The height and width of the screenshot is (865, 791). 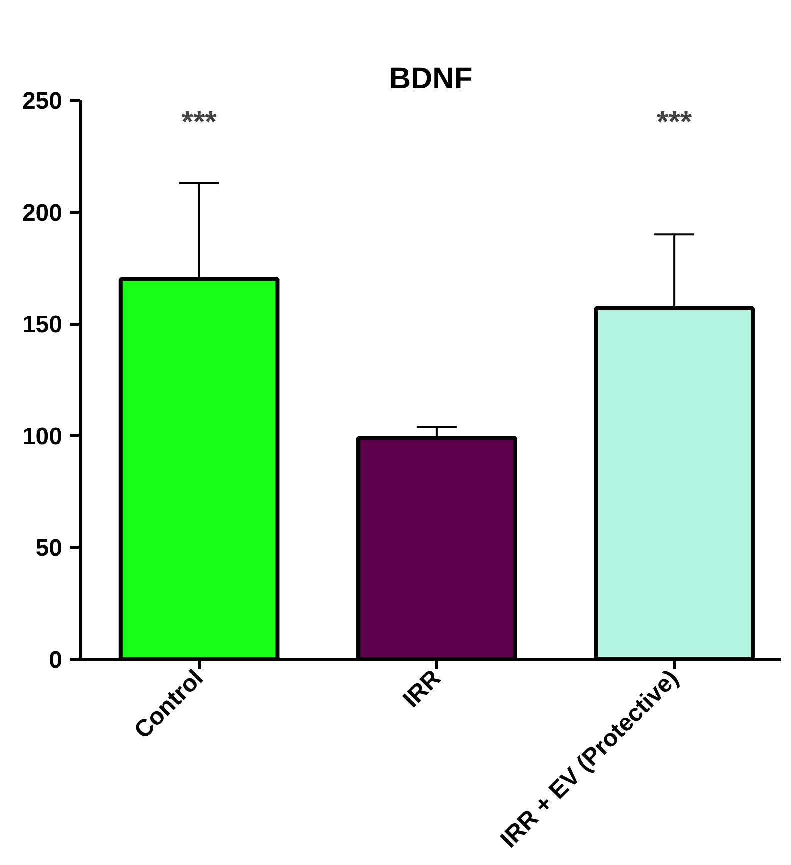 I want to click on y-tick-label: 150, so click(x=42, y=325).